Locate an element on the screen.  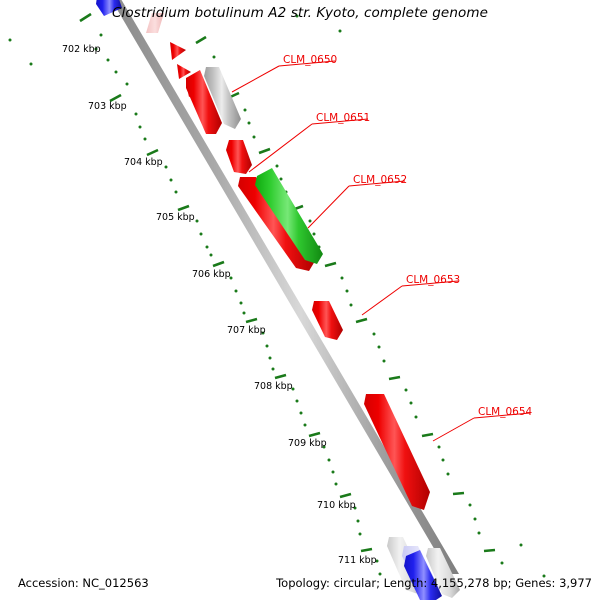
ruler-tick-label: 710 kbp is located at coordinates (336, 505).